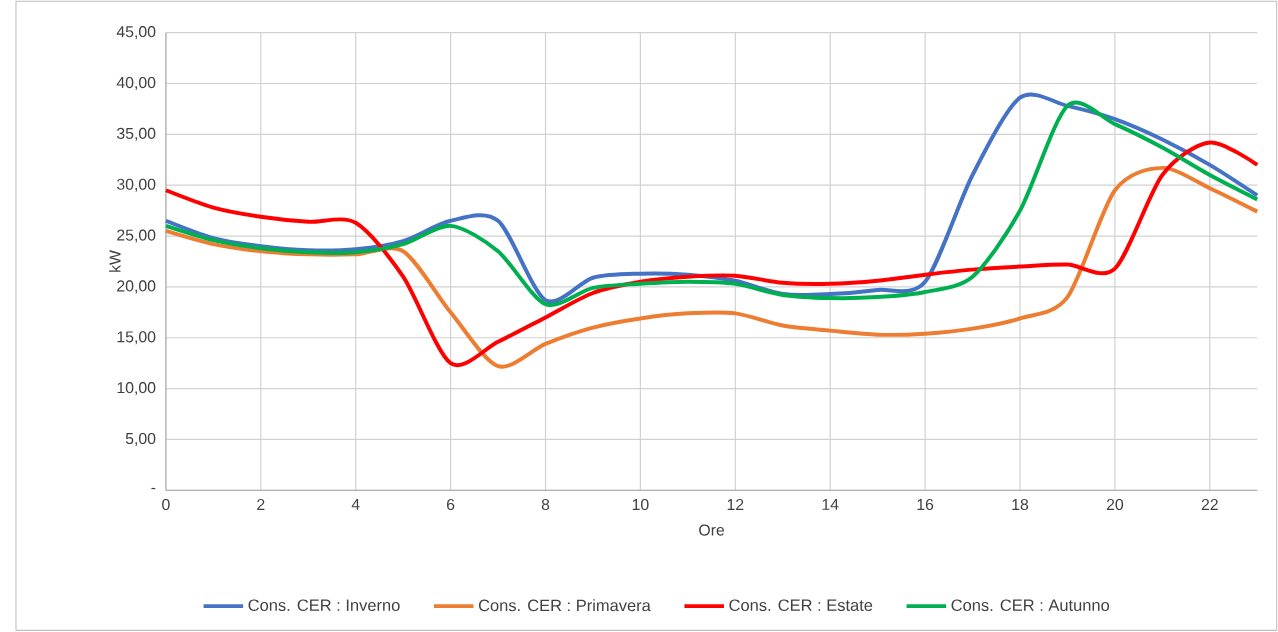 Image resolution: width=1278 pixels, height=632 pixels. Describe the element at coordinates (735, 505) in the screenshot. I see `x-tick-label: 12` at that location.